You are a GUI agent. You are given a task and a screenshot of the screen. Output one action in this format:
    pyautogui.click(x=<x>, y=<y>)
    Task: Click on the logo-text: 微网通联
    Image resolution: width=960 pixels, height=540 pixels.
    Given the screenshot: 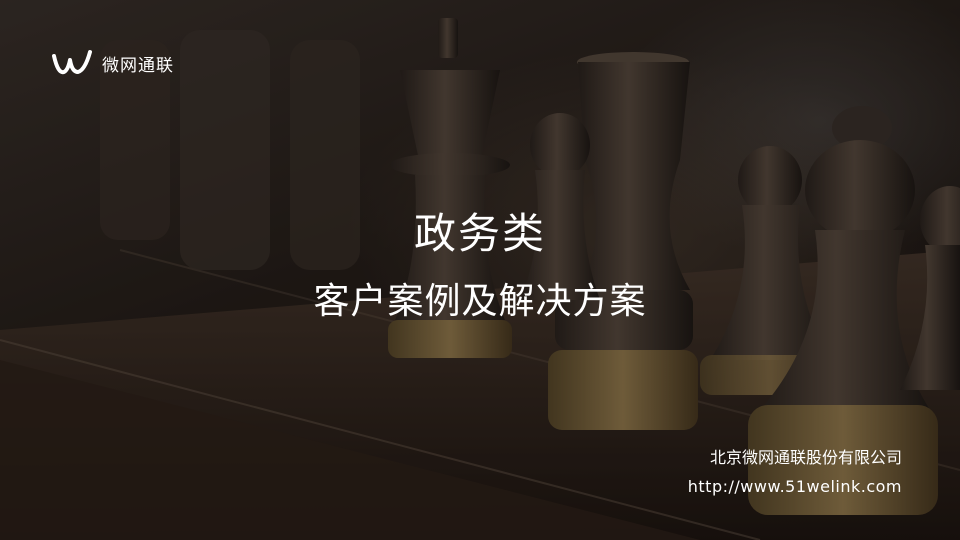 What is the action you would take?
    pyautogui.click(x=138, y=65)
    